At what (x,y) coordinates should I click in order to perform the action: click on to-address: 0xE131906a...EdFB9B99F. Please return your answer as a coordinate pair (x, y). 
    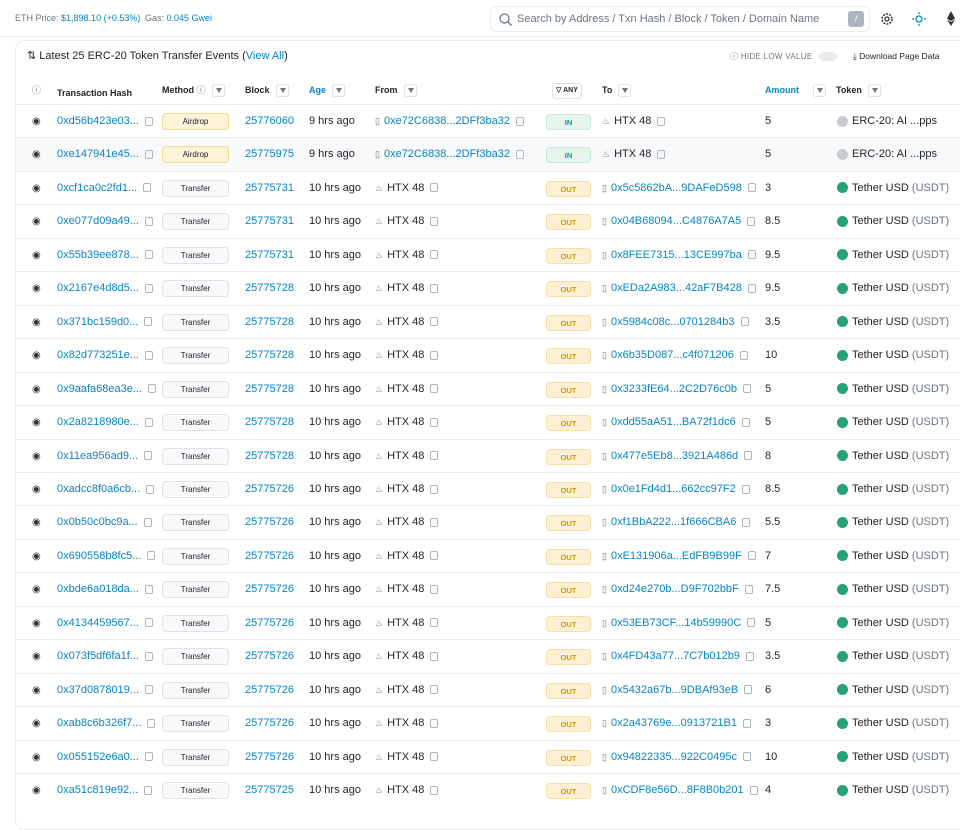
    Looking at the image, I should click on (676, 555).